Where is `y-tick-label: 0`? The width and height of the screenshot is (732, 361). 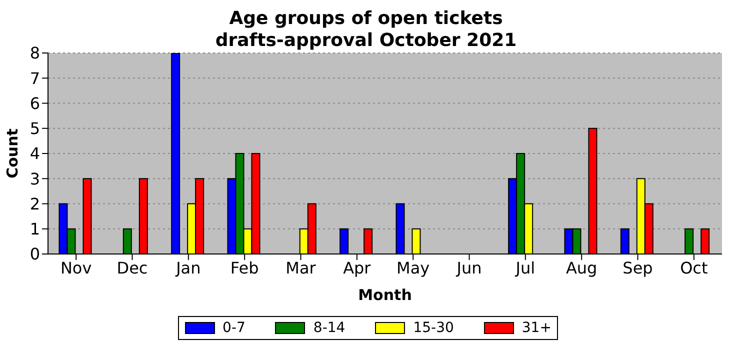
y-tick-label: 0 is located at coordinates (35, 254).